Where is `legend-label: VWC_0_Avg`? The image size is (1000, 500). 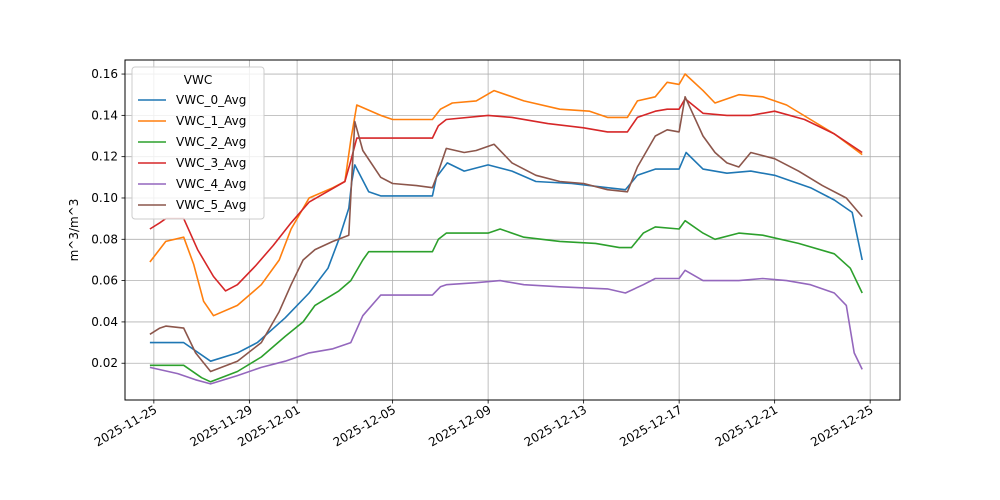 legend-label: VWC_0_Avg is located at coordinates (211, 100).